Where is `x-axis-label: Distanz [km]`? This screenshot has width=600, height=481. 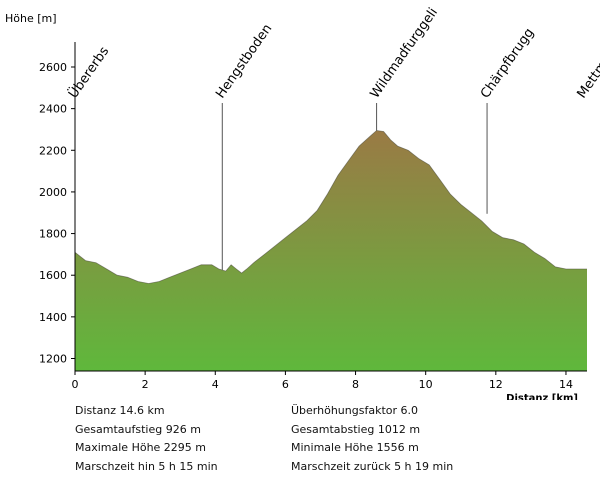
x-axis-label: Distanz [km] is located at coordinates (542, 396).